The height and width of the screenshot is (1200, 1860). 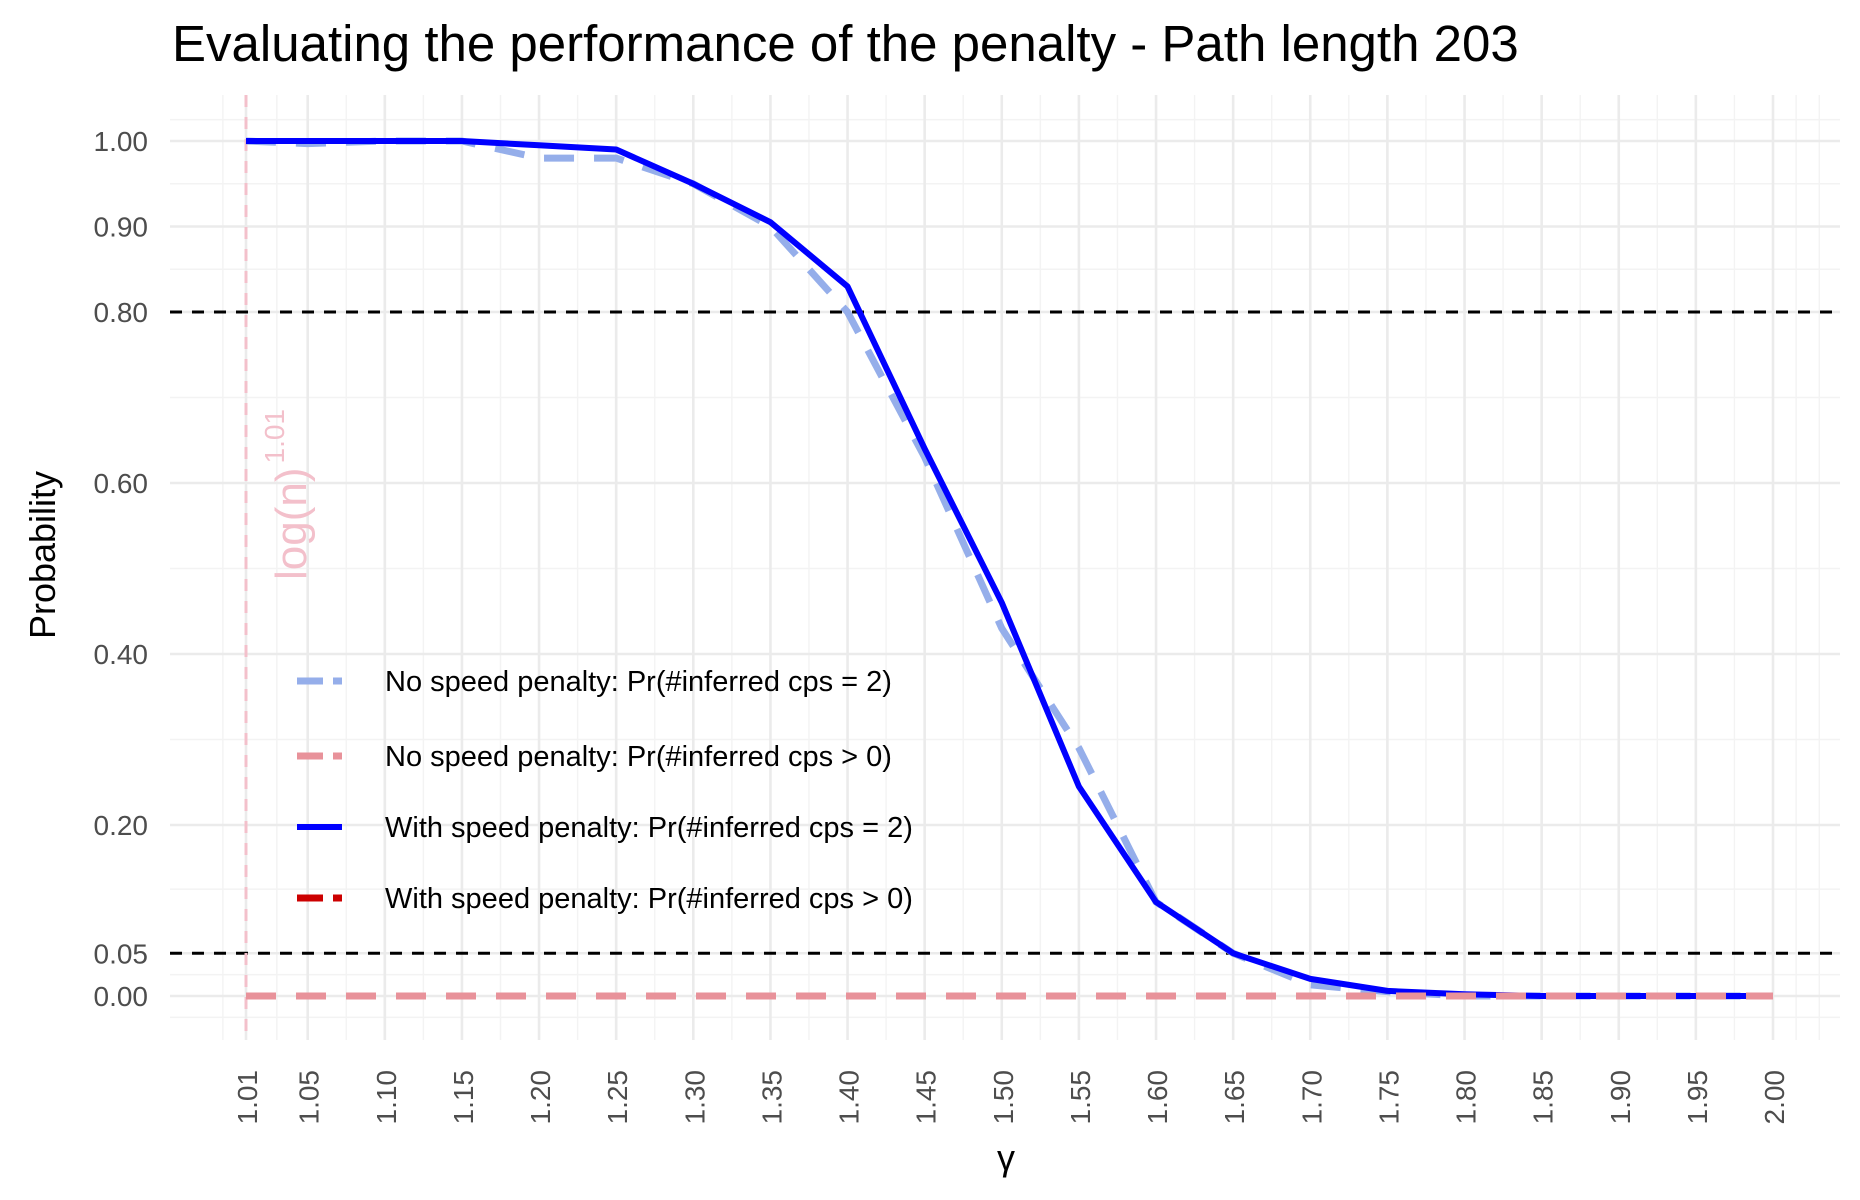 What do you see at coordinates (121, 569) in the screenshot?
I see `y-tick-labels: 0.00 0.05 0.20 0.40 0.60 0.80 0.90 1.00` at bounding box center [121, 569].